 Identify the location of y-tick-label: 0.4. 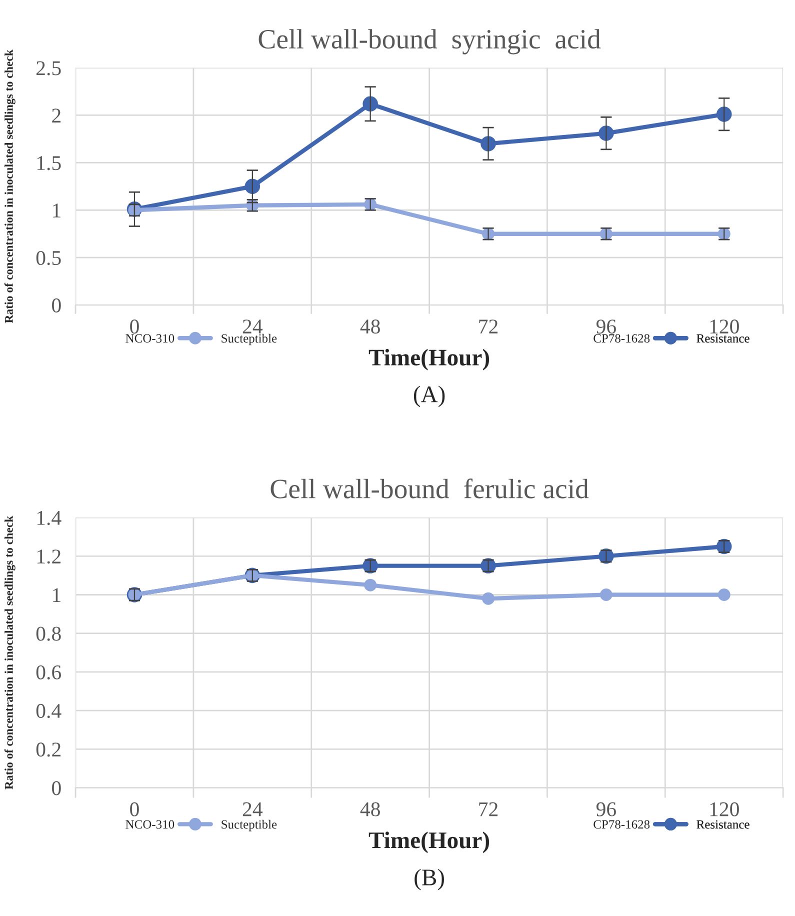
(49, 711).